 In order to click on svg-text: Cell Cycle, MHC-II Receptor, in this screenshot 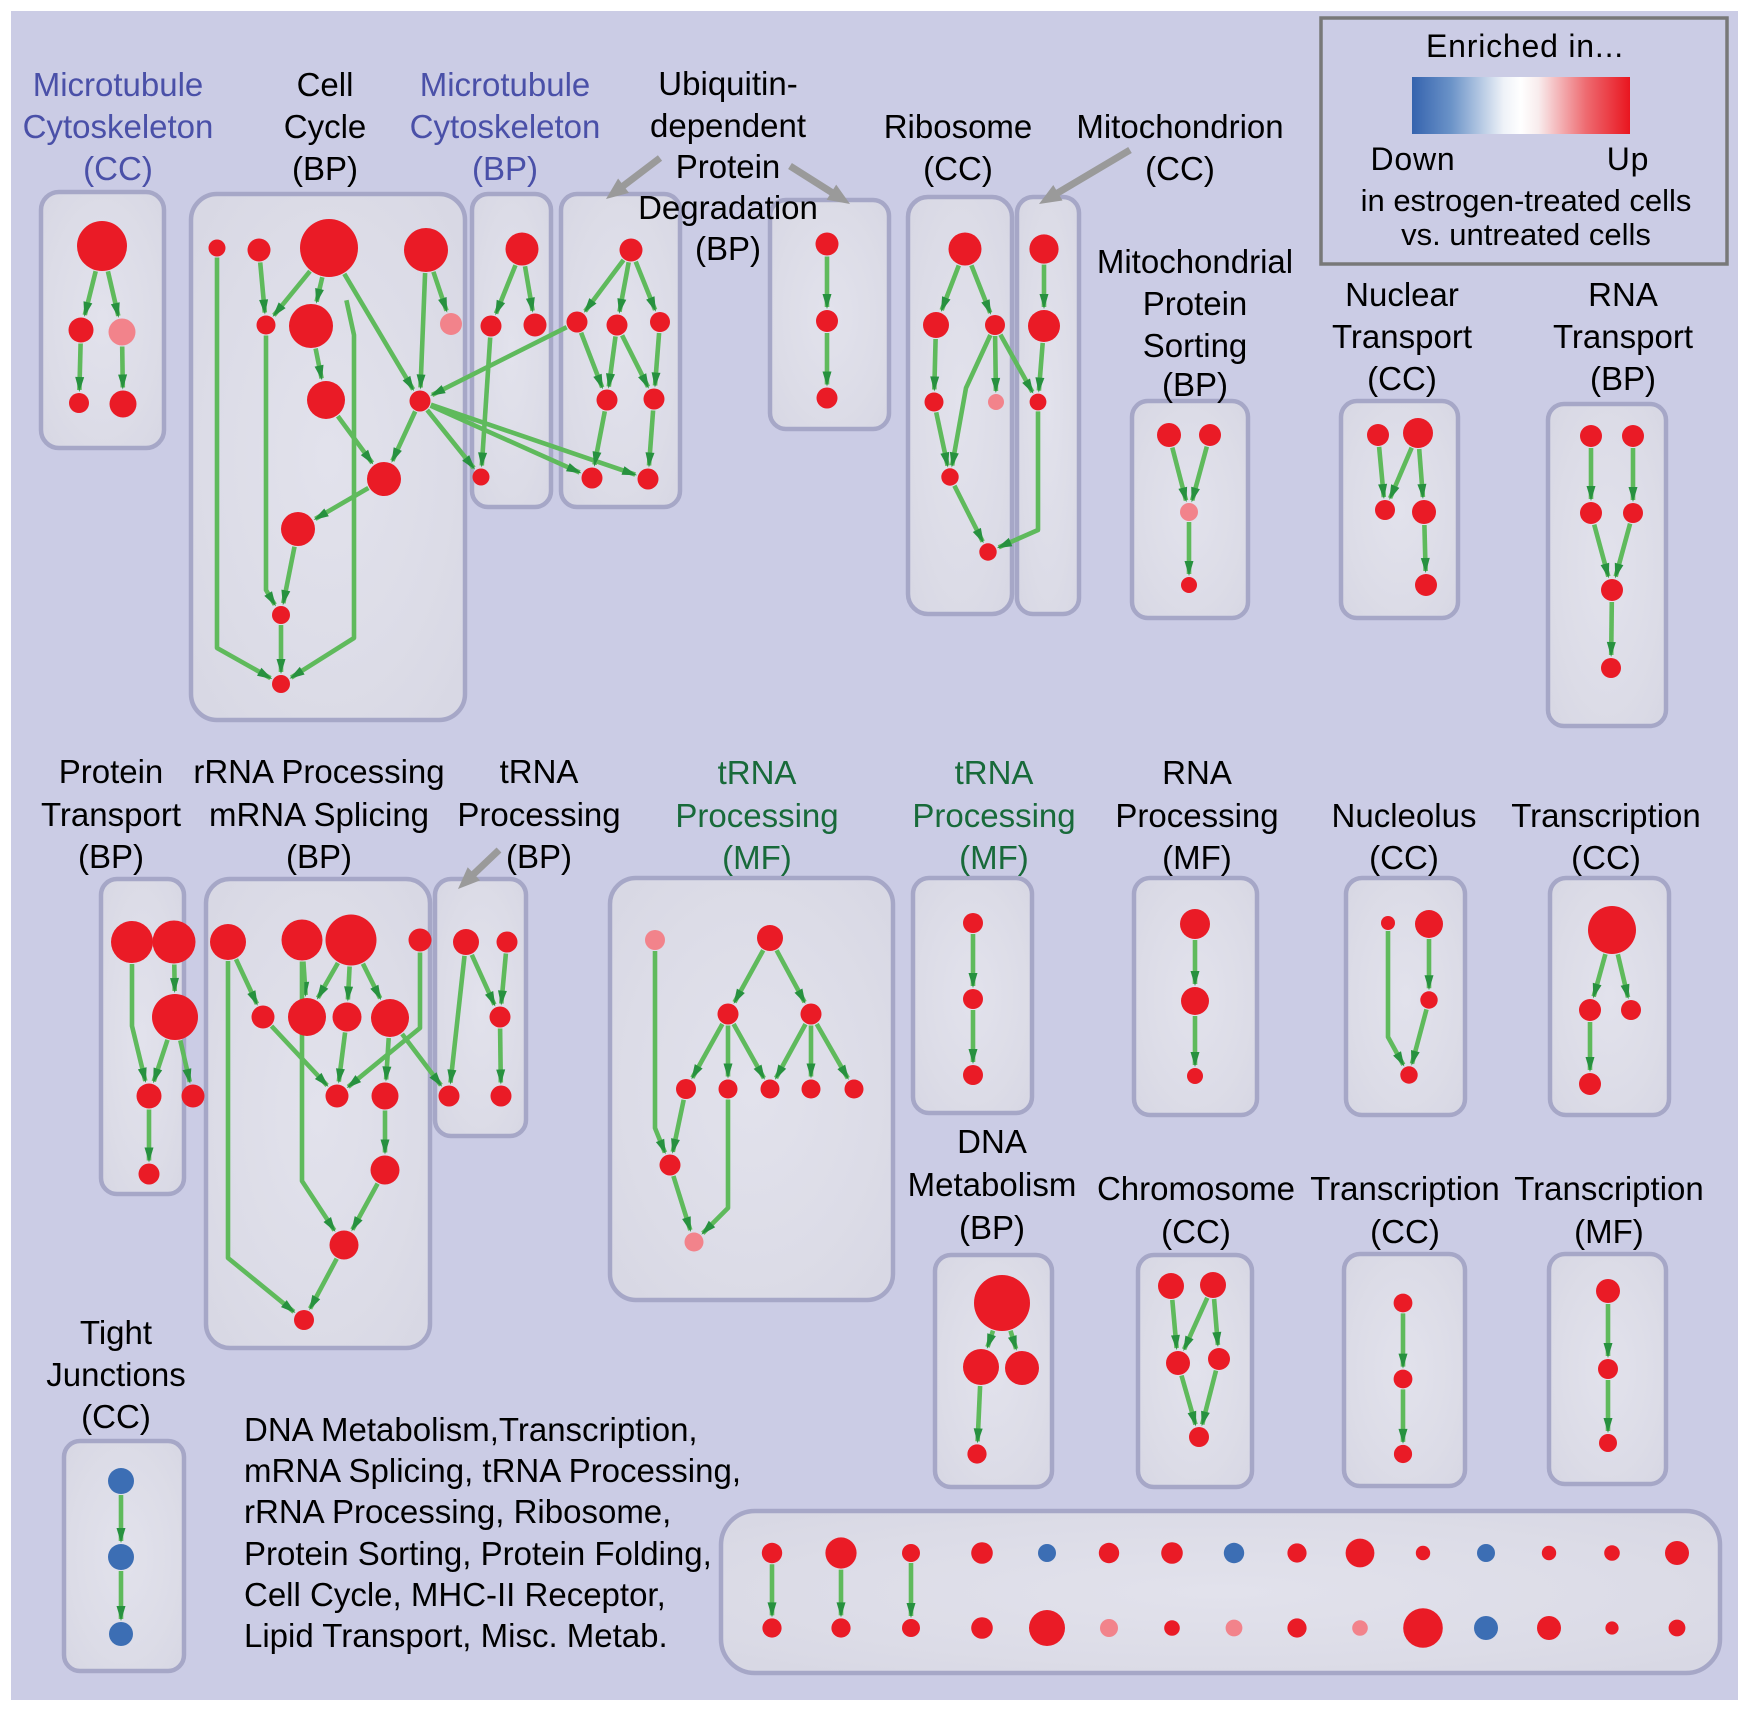, I will do `click(455, 1594)`.